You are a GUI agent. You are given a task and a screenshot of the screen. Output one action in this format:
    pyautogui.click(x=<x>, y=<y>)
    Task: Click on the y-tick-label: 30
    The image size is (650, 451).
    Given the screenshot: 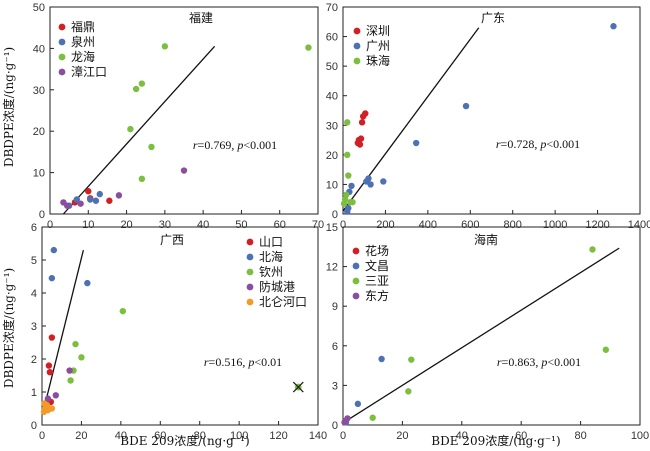 What is the action you would take?
    pyautogui.click(x=332, y=126)
    